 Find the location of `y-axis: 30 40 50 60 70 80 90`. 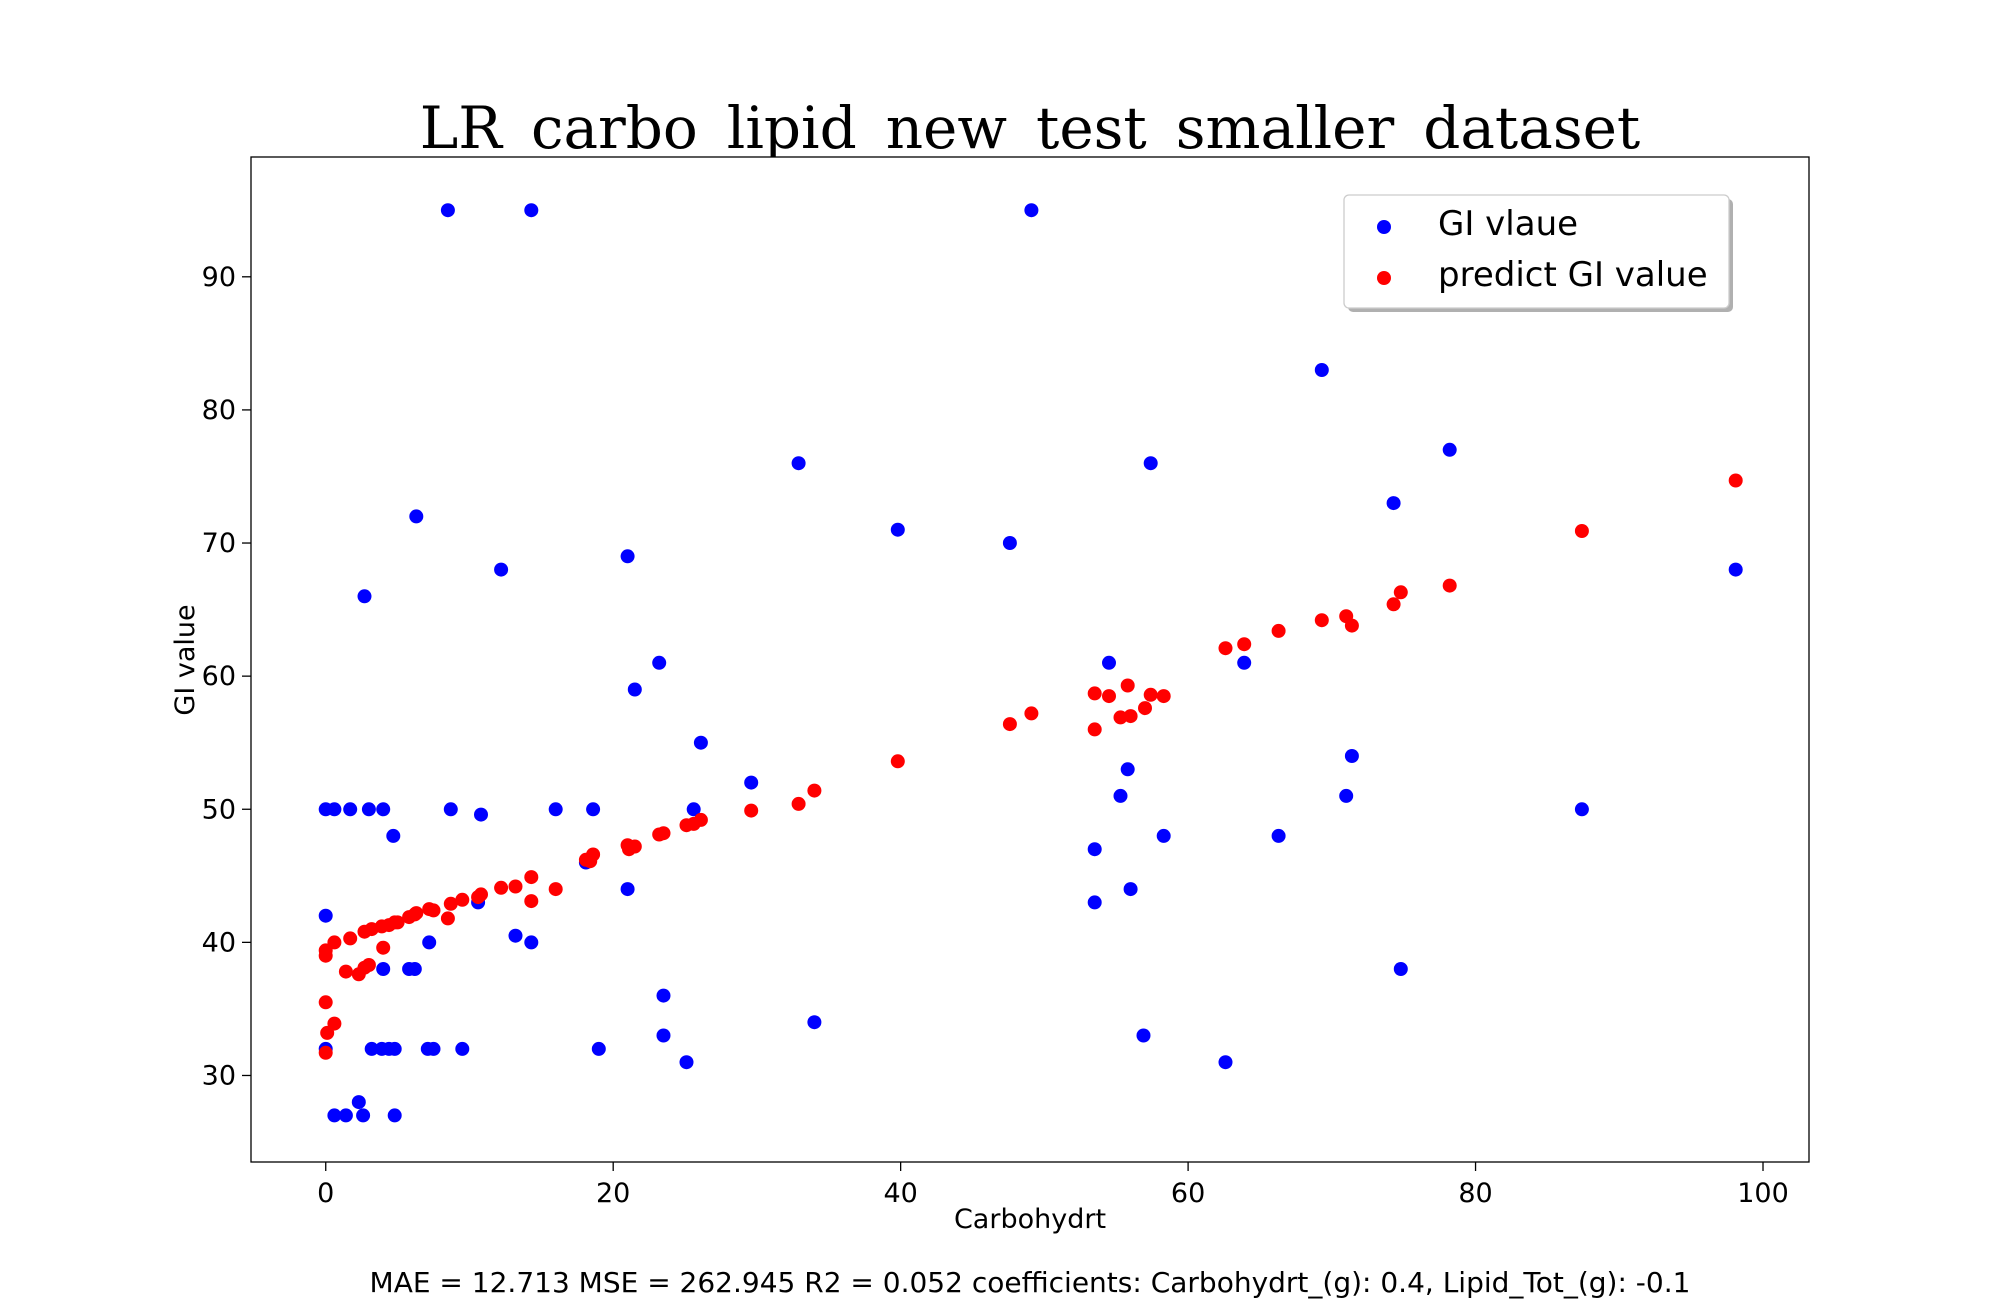

y-axis: 30 40 50 60 70 80 90 is located at coordinates (226, 676).